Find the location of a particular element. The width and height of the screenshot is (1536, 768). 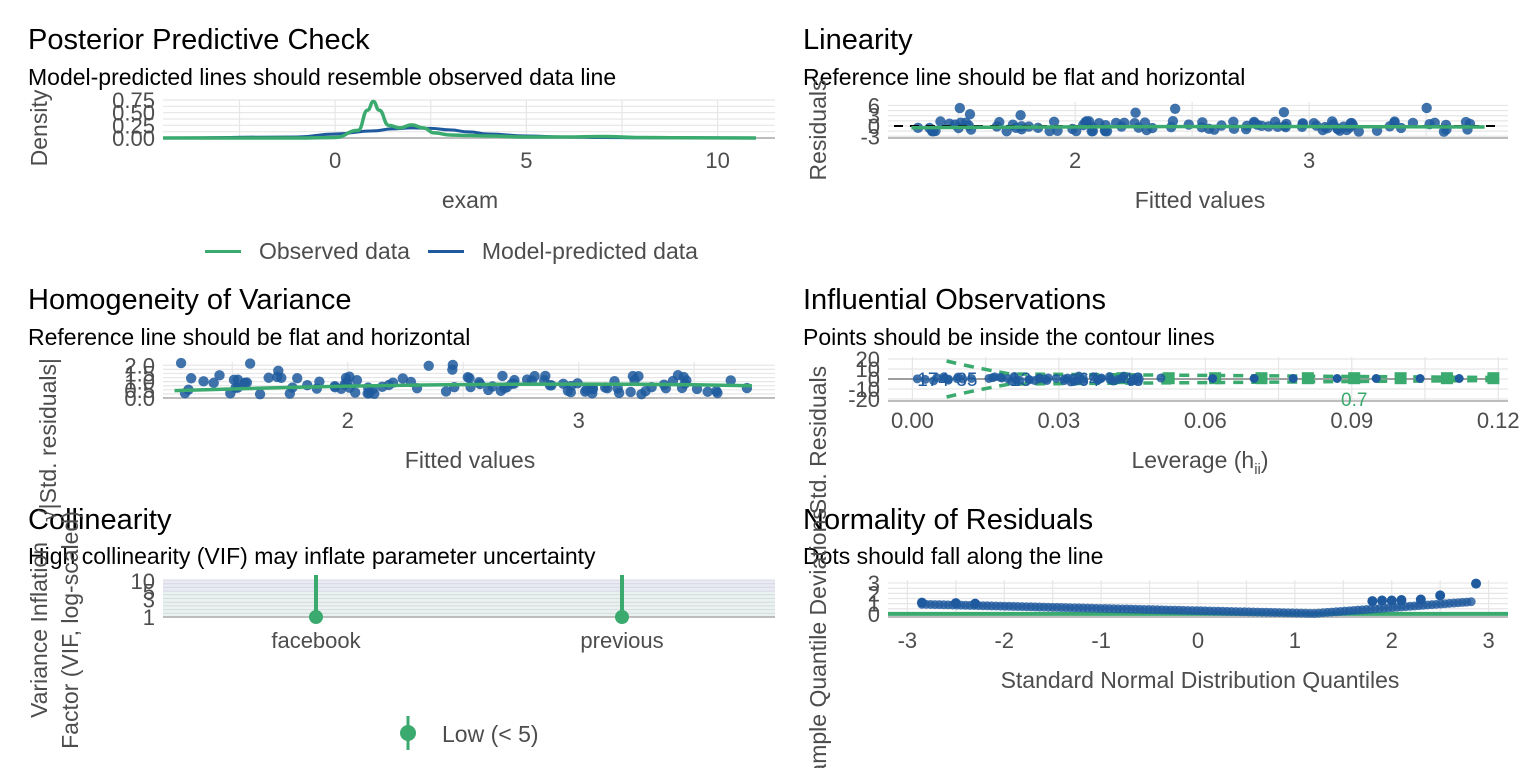

collinearity-ytick-3: 10 is located at coordinates (143, 581).